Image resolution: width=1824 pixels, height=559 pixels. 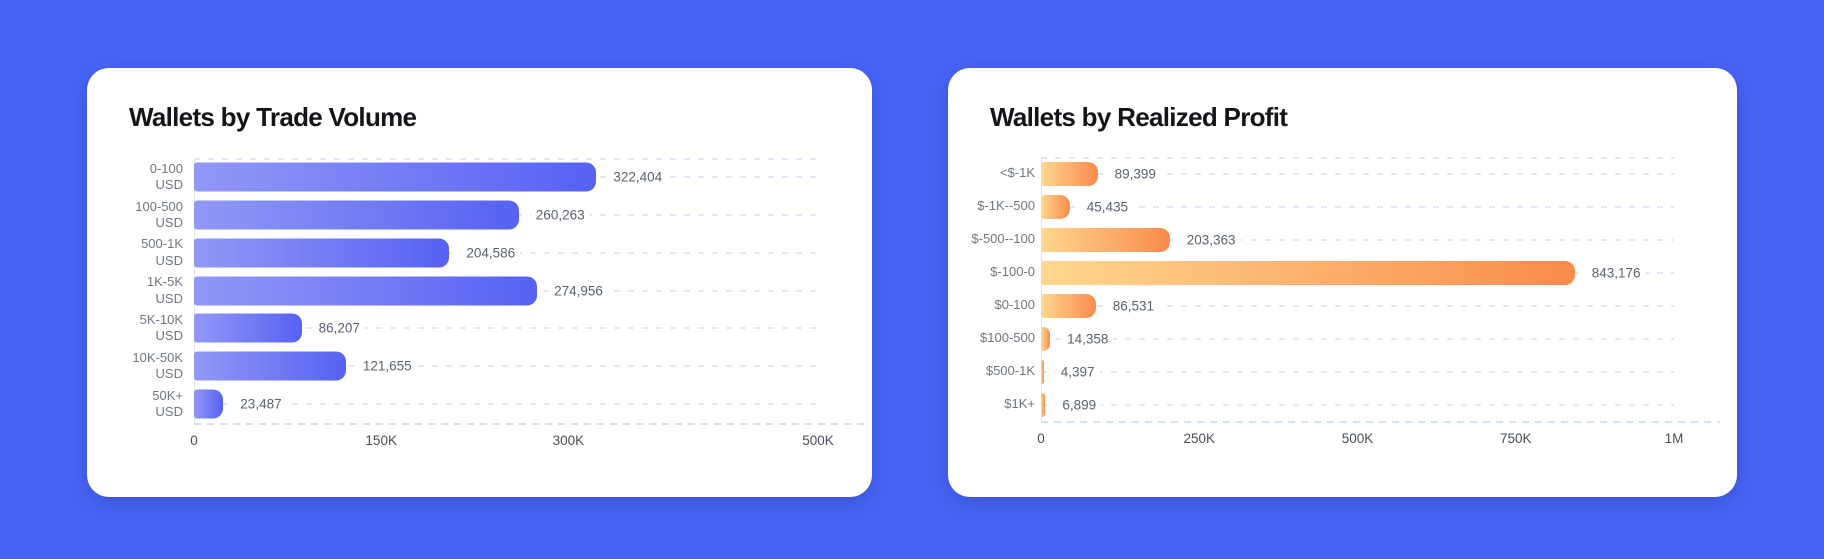 I want to click on x-tick-label: 150K, so click(x=381, y=440).